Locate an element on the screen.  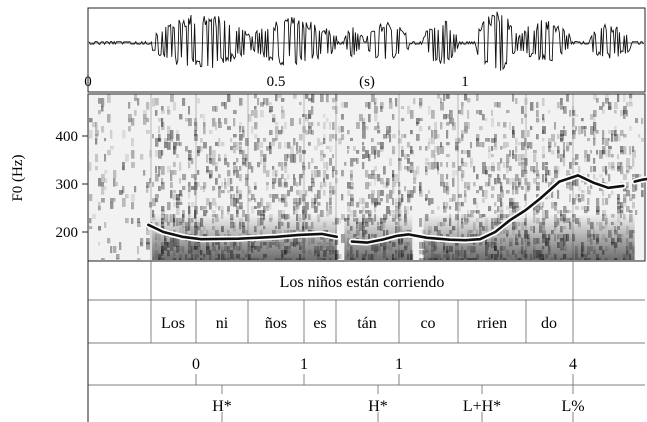
time-tick-0.5: 0.5 is located at coordinates (276, 82).